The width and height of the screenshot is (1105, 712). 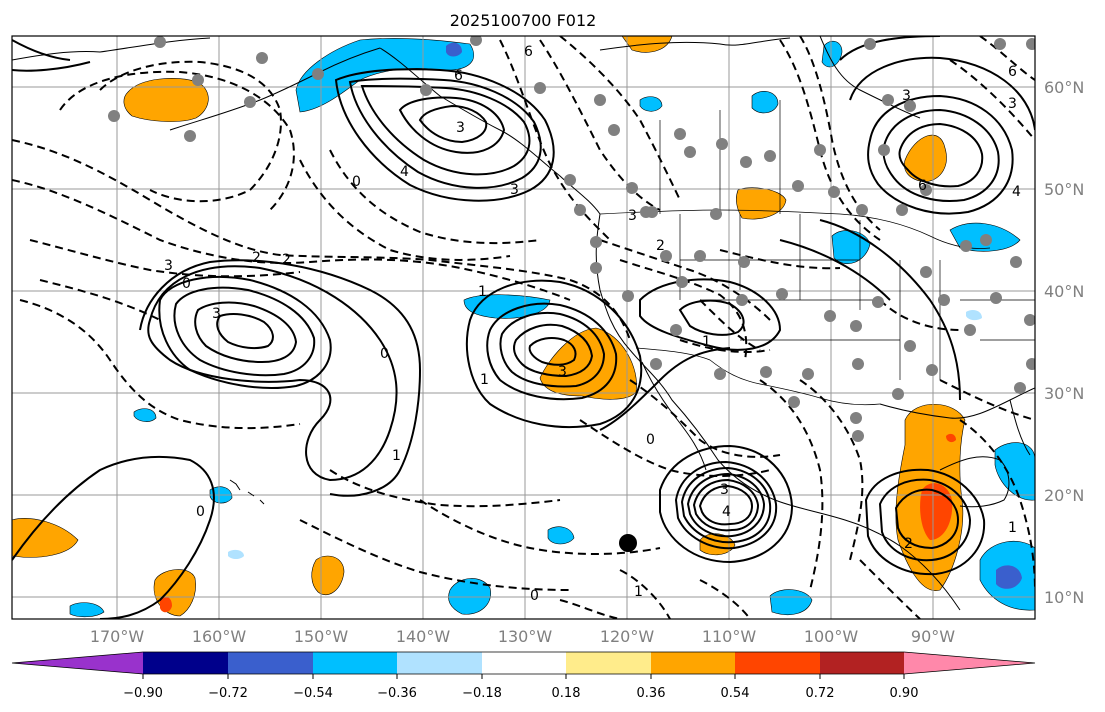 What do you see at coordinates (397, 693) in the screenshot?
I see `colorbar-tick-label: −0.36` at bounding box center [397, 693].